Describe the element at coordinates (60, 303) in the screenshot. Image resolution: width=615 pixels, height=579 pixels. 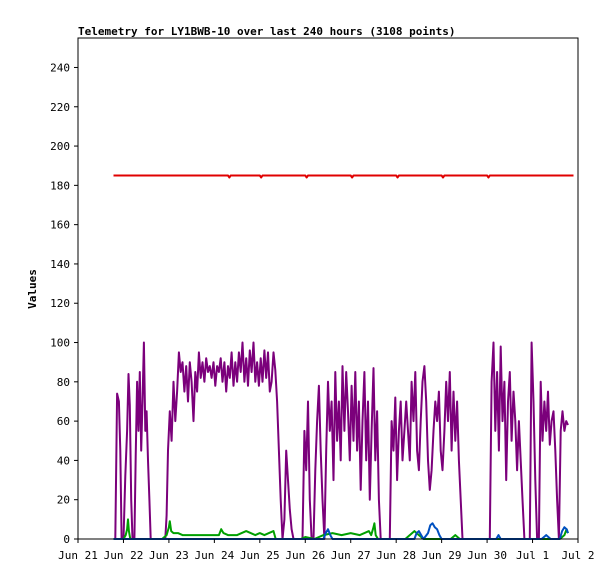
I see `y-tick-label: 120` at that location.